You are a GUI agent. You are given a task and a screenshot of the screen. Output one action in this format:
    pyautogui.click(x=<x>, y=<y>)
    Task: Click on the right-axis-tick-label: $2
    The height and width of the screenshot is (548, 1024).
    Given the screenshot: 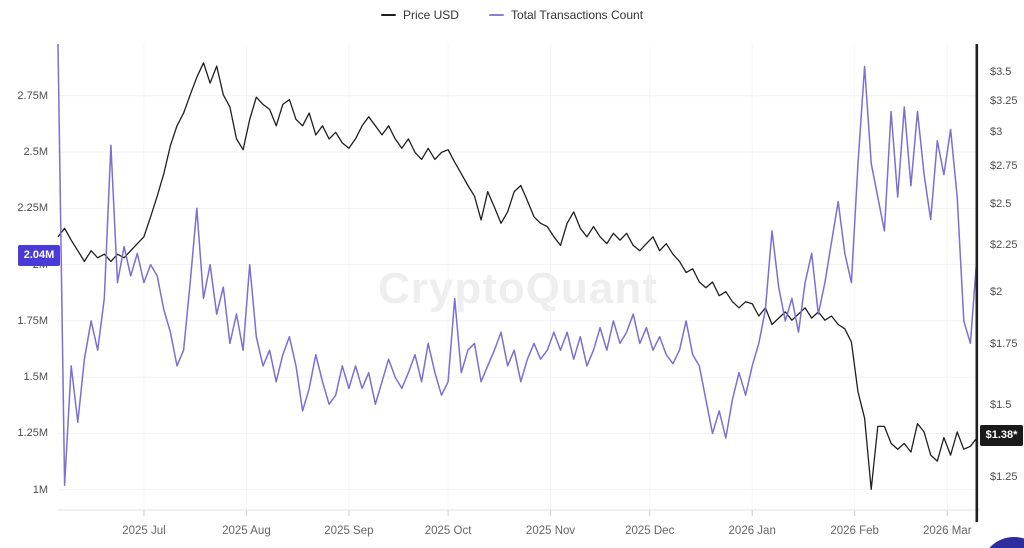 What is the action you would take?
    pyautogui.click(x=996, y=291)
    